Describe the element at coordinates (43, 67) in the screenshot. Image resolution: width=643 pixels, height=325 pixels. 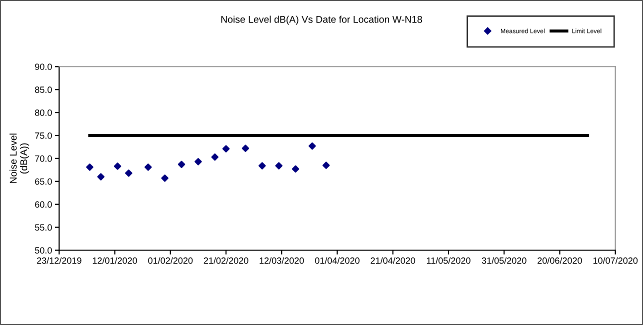
I see `y-tick-label: 90.0` at that location.